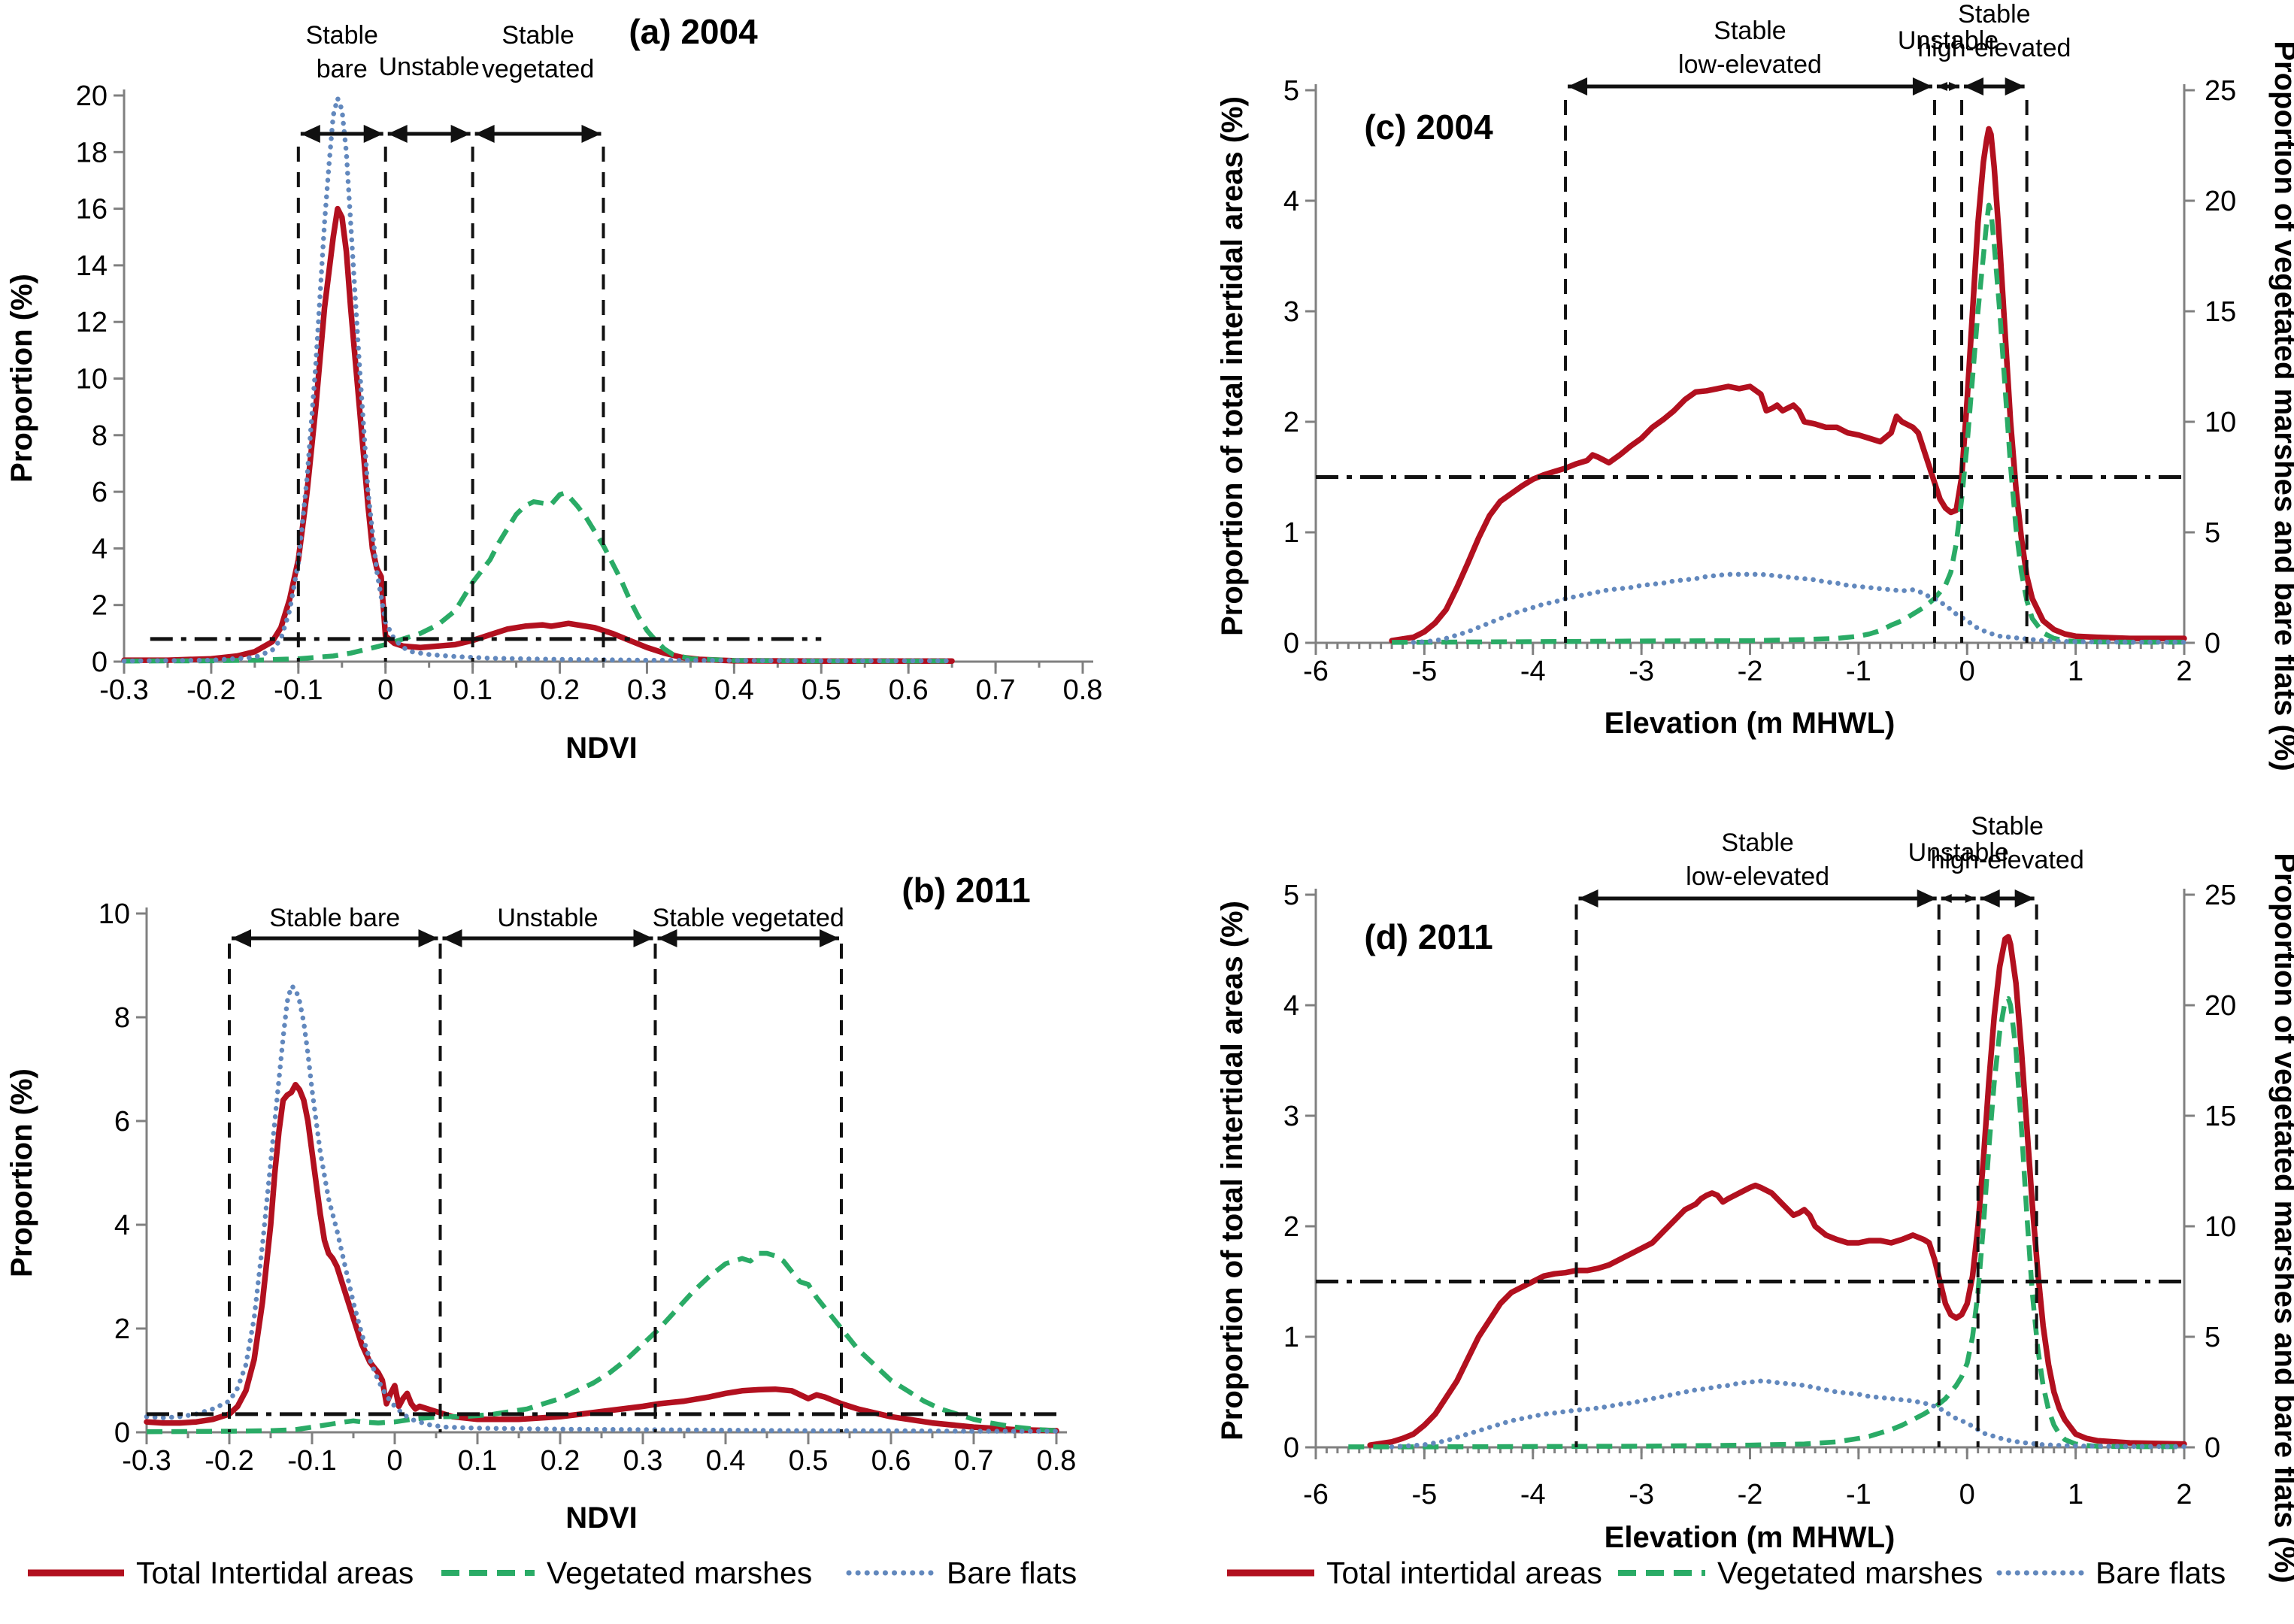 The image size is (2294, 1624). Describe the element at coordinates (2220, 423) in the screenshot. I see `y-tick-right-label: 10` at that location.